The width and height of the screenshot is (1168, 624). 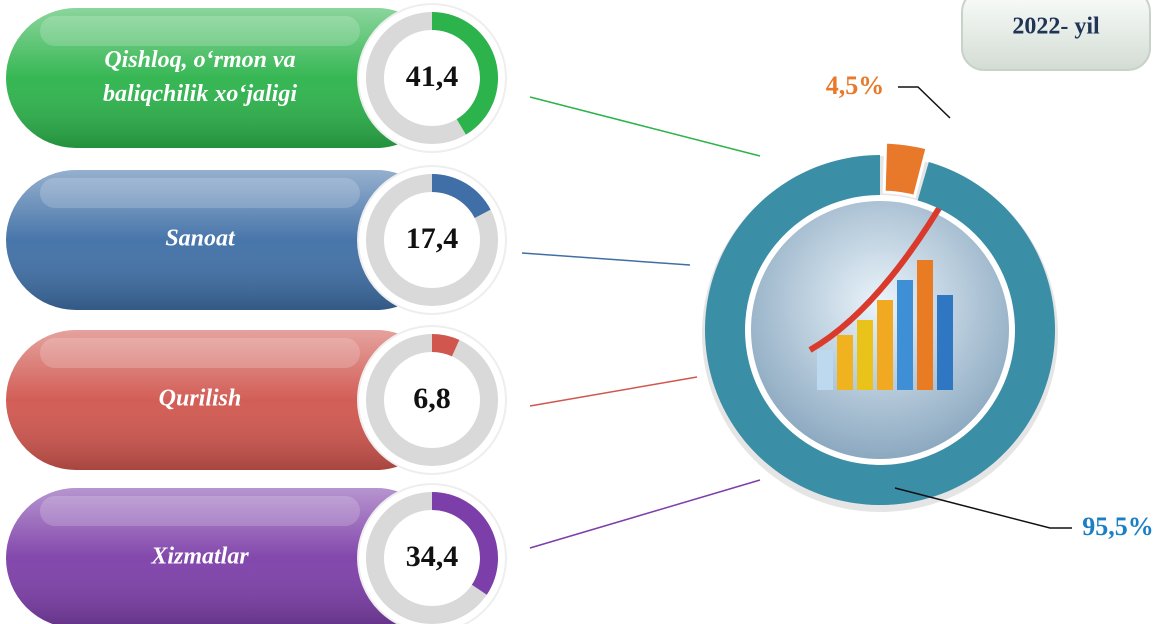 I want to click on decor-arrow, so click(x=880, y=270).